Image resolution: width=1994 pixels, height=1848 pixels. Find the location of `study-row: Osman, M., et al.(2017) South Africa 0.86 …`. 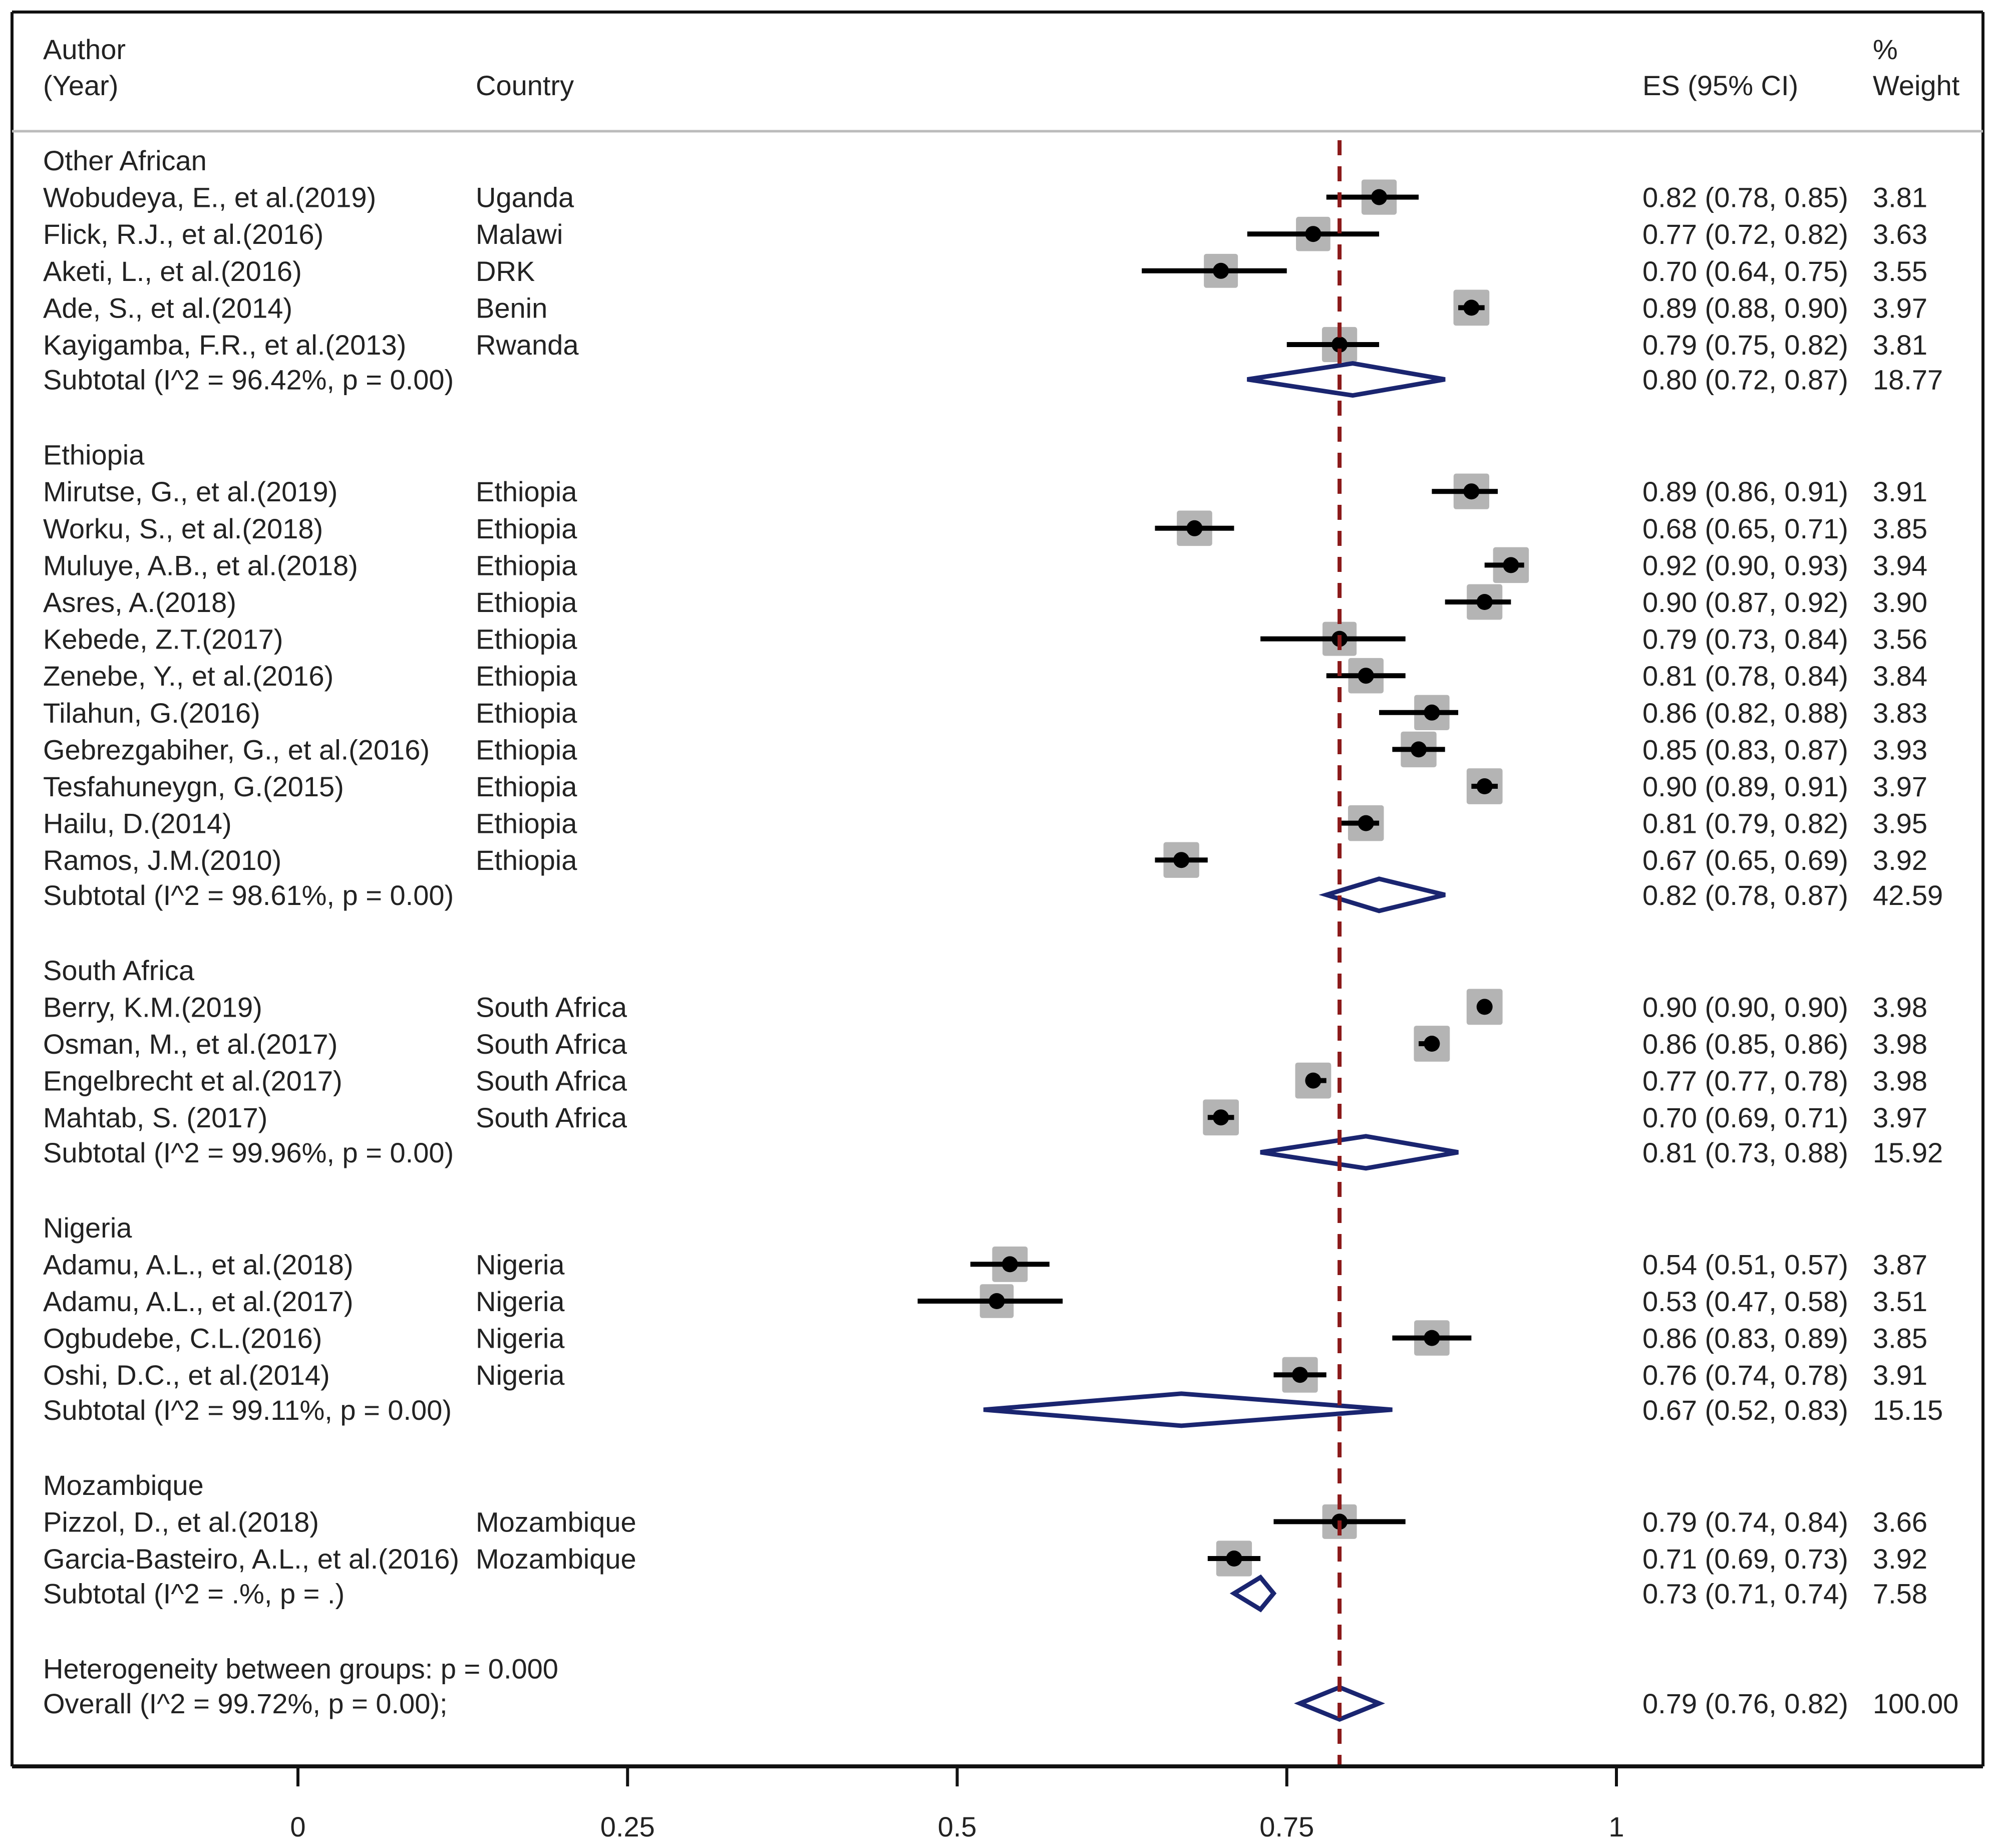

study-row: Osman, M., et al.(2017) South Africa 0.86 … is located at coordinates (985, 1044).